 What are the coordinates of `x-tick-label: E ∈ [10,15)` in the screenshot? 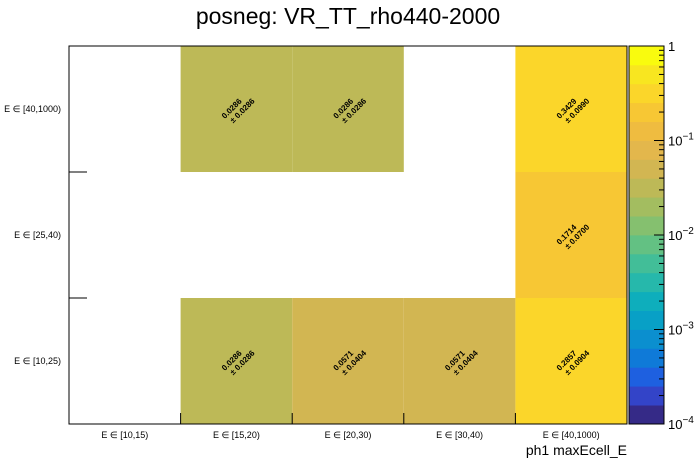 It's located at (124, 435).